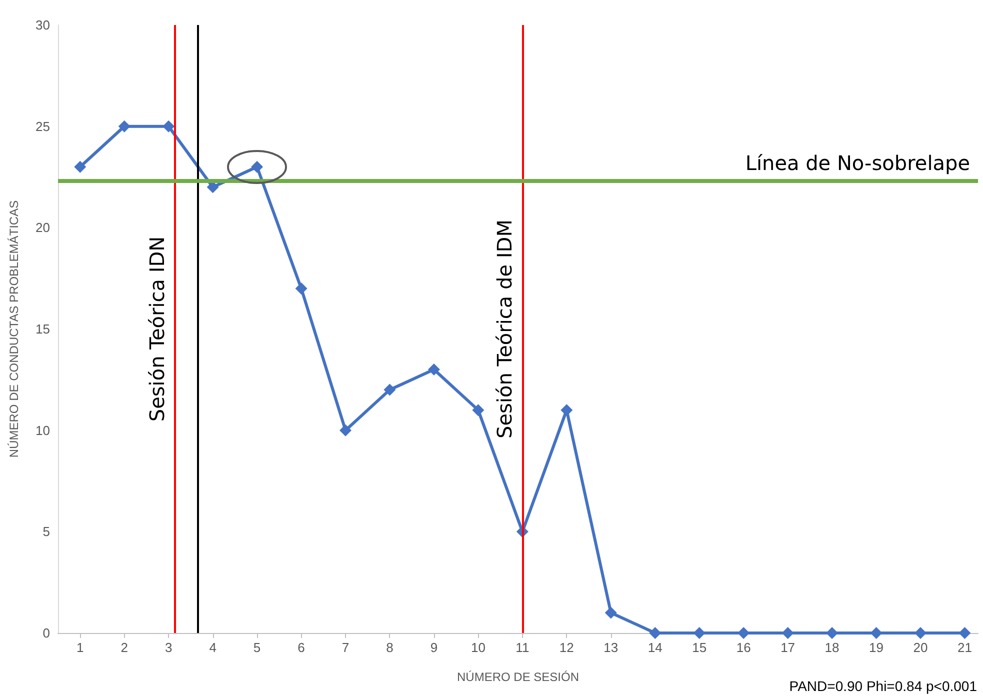 The width and height of the screenshot is (983, 696). I want to click on x-tick-label: 18, so click(832, 647).